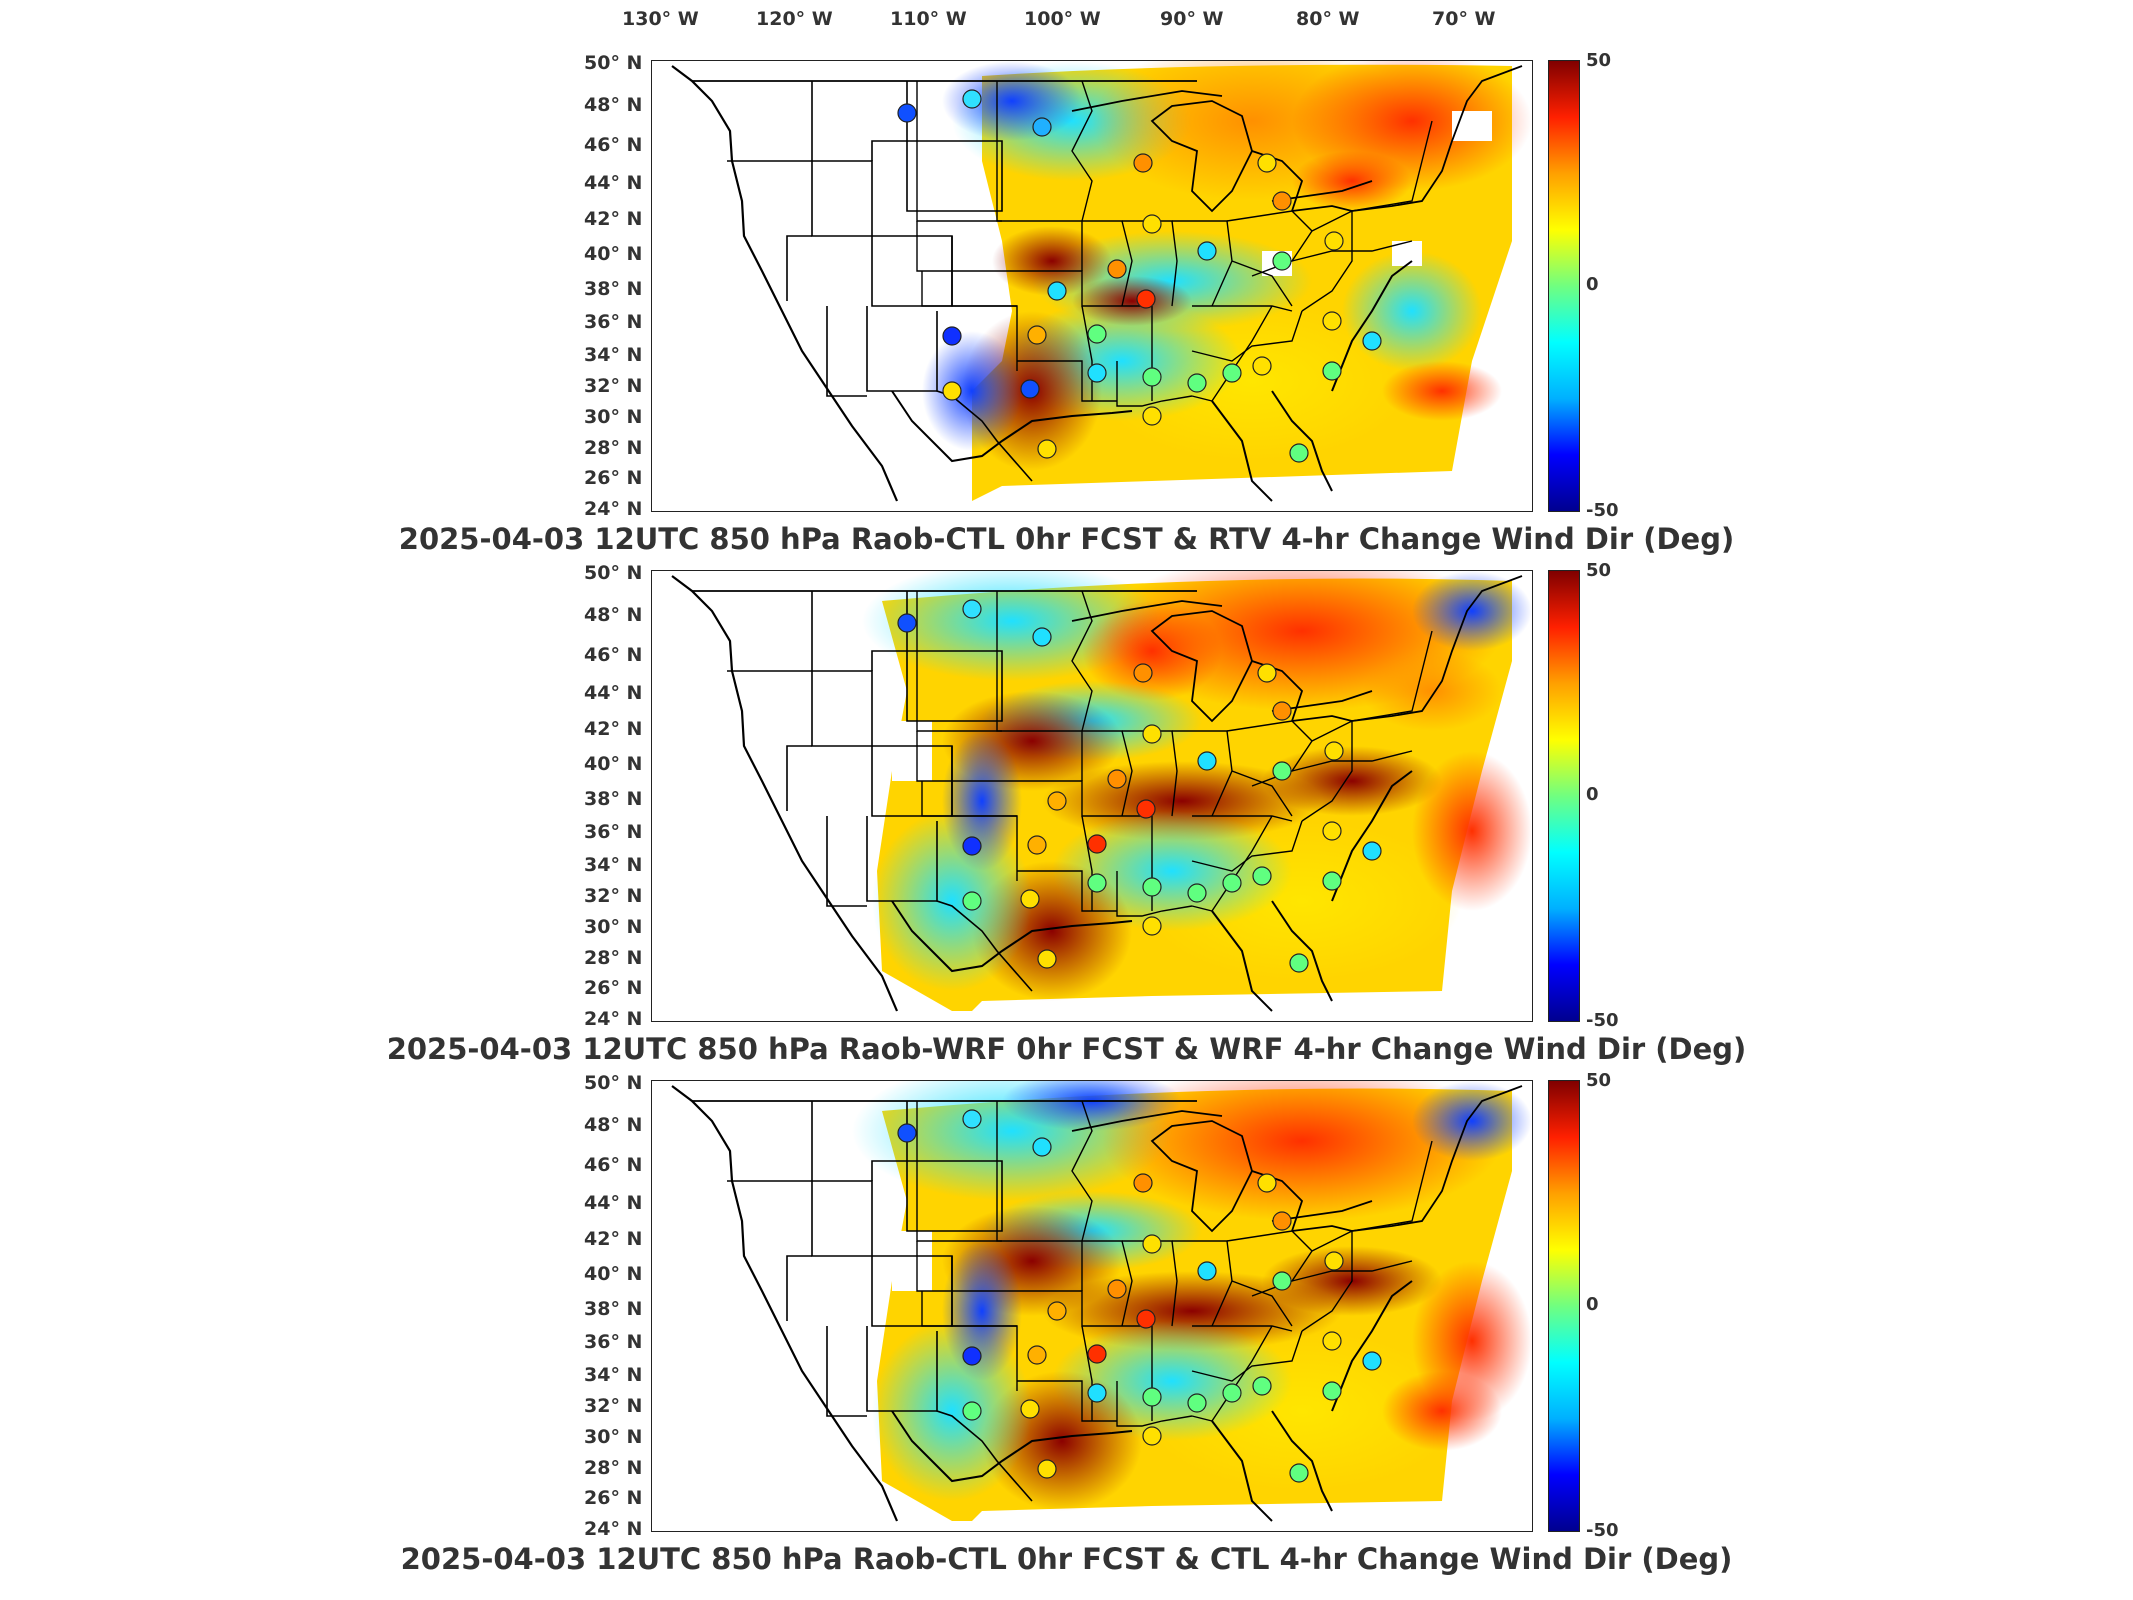 This screenshot has width=2133, height=1600. I want to click on longitude-tick: 120° W, so click(794, 19).